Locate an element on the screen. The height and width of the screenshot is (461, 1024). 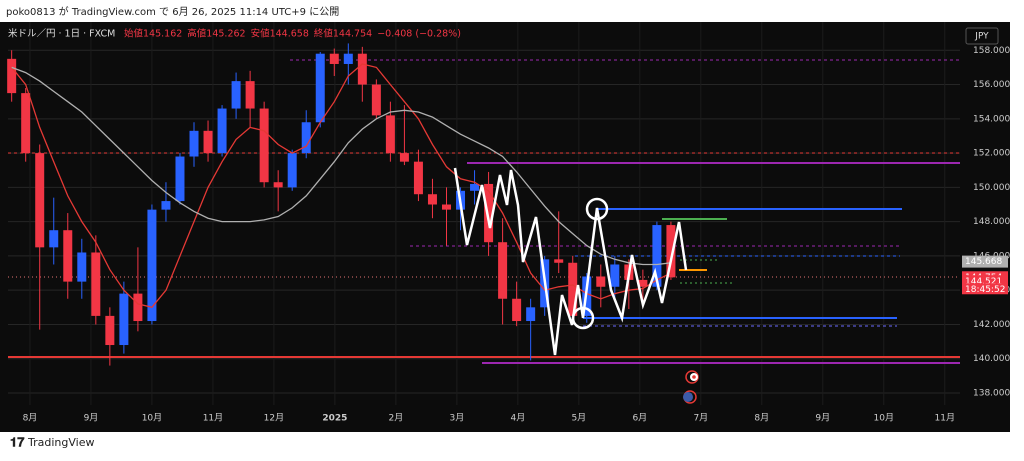
drawings is located at coordinates (576, 285).